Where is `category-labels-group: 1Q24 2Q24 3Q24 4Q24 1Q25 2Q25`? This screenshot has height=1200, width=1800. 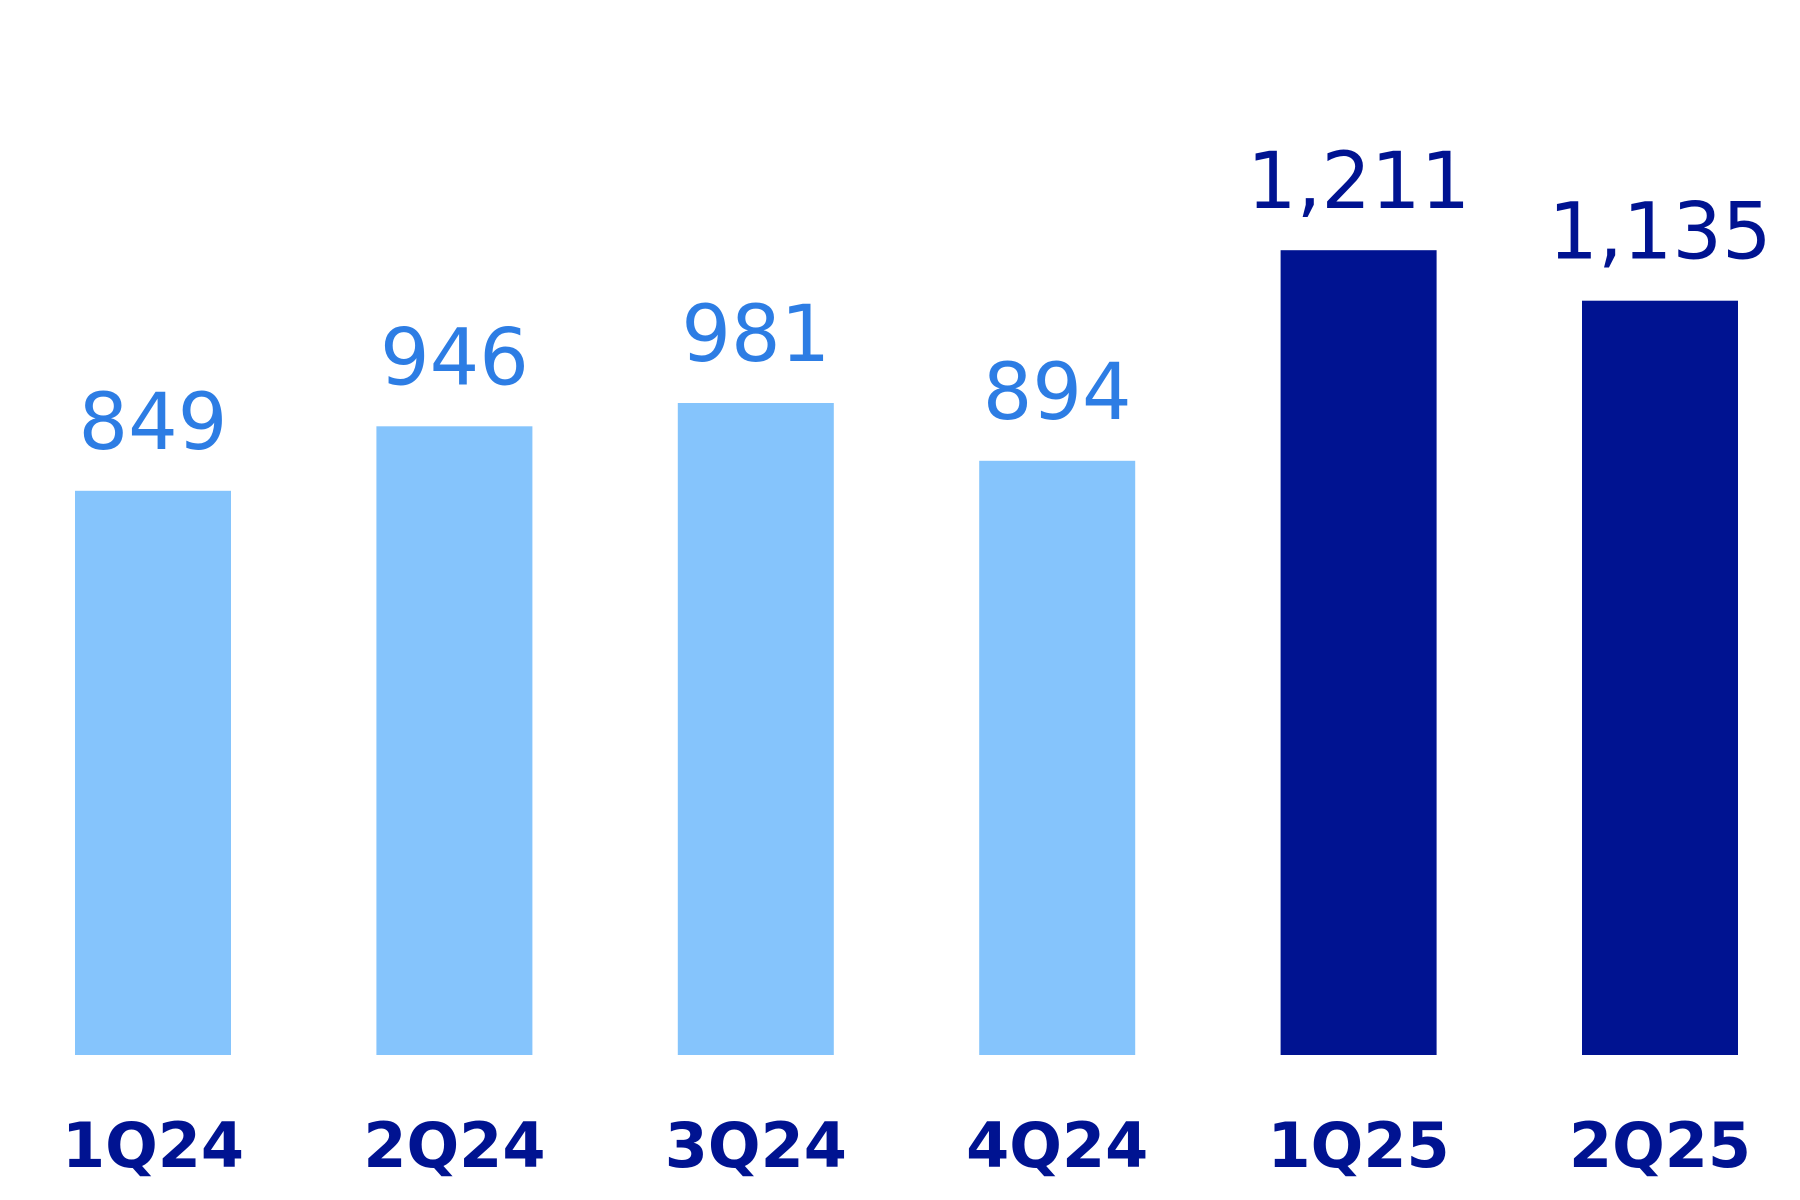
category-labels-group: 1Q24 2Q24 3Q24 4Q24 1Q25 2Q25 is located at coordinates (906, 1145).